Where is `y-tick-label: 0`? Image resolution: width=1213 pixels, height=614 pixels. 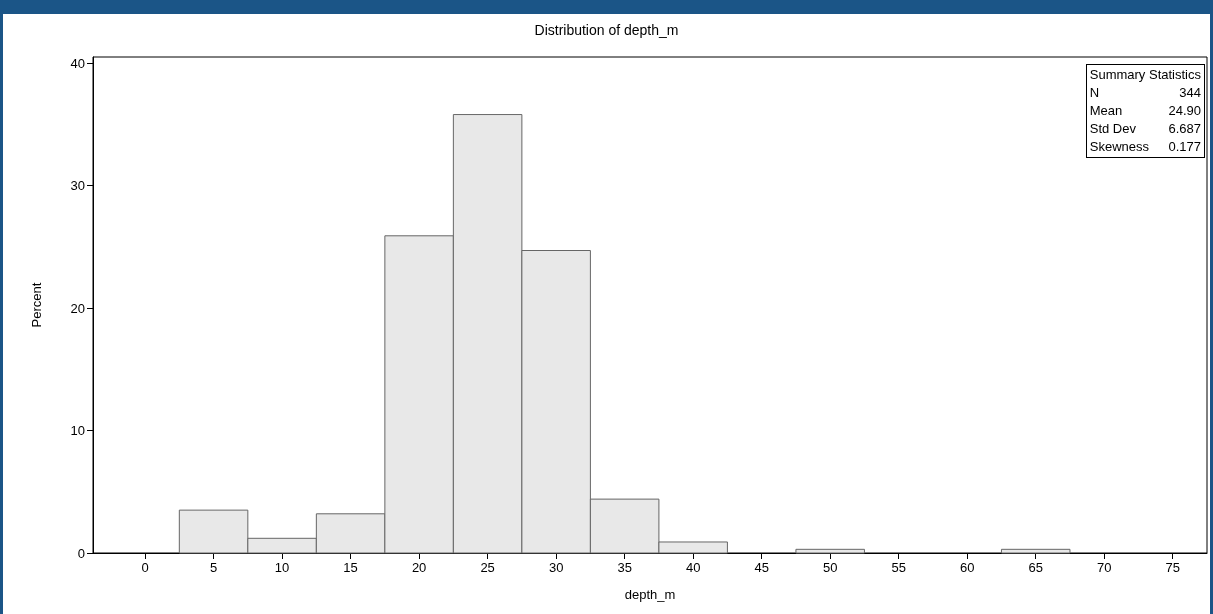 y-tick-label: 0 is located at coordinates (81, 553).